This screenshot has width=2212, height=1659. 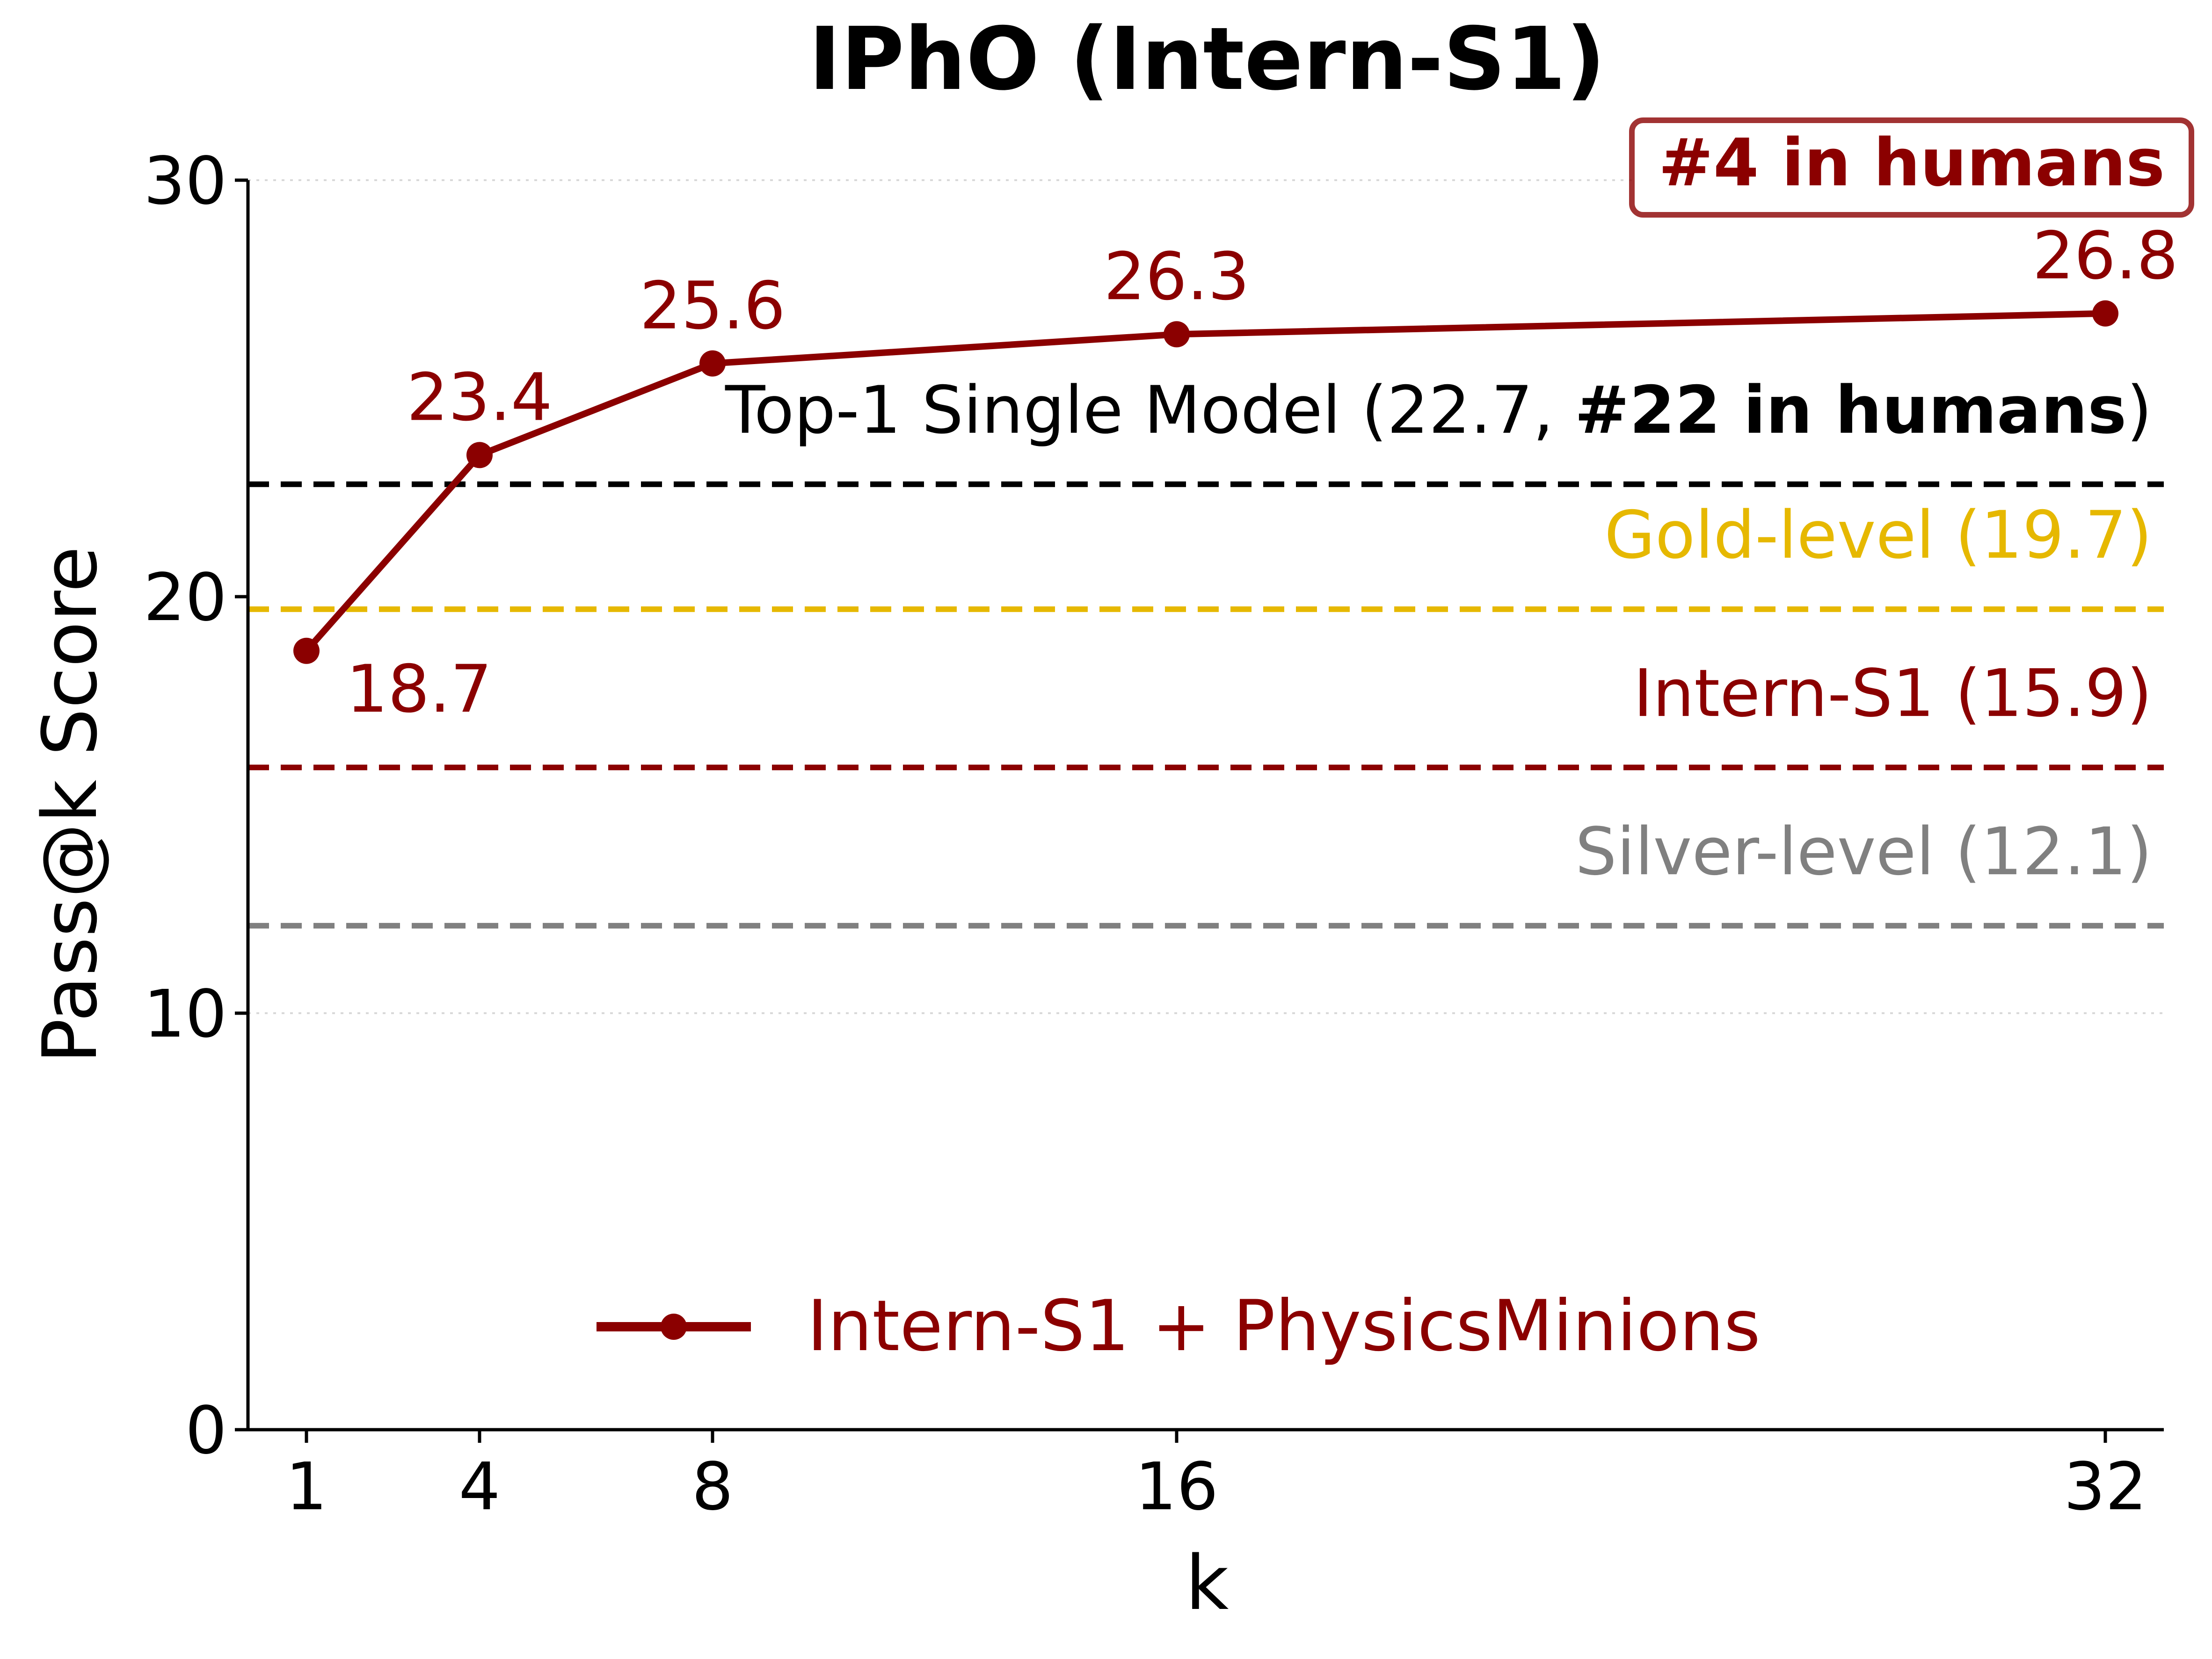 What do you see at coordinates (1206, 59) in the screenshot?
I see `chart-title: IPhO (Intern-S1)` at bounding box center [1206, 59].